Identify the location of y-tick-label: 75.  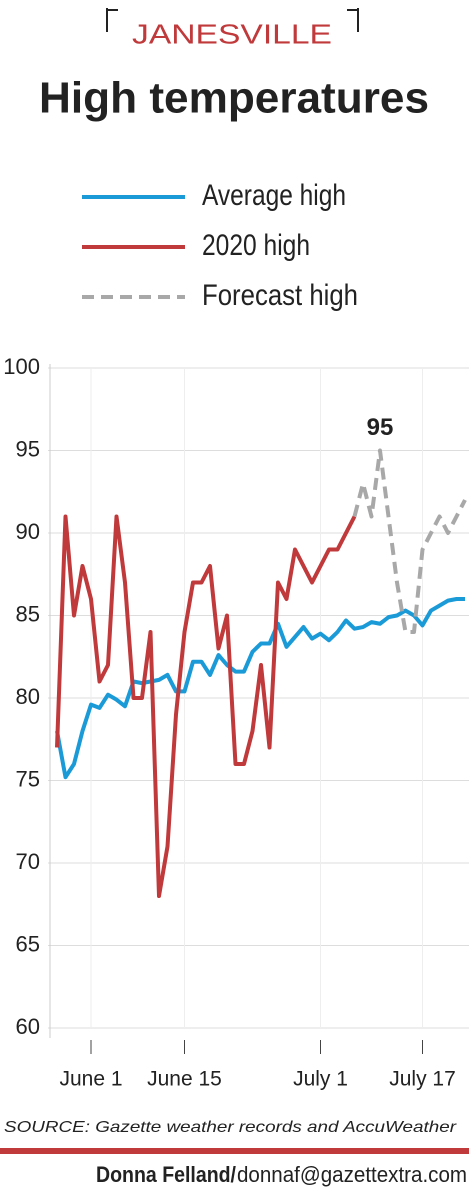
(28, 778).